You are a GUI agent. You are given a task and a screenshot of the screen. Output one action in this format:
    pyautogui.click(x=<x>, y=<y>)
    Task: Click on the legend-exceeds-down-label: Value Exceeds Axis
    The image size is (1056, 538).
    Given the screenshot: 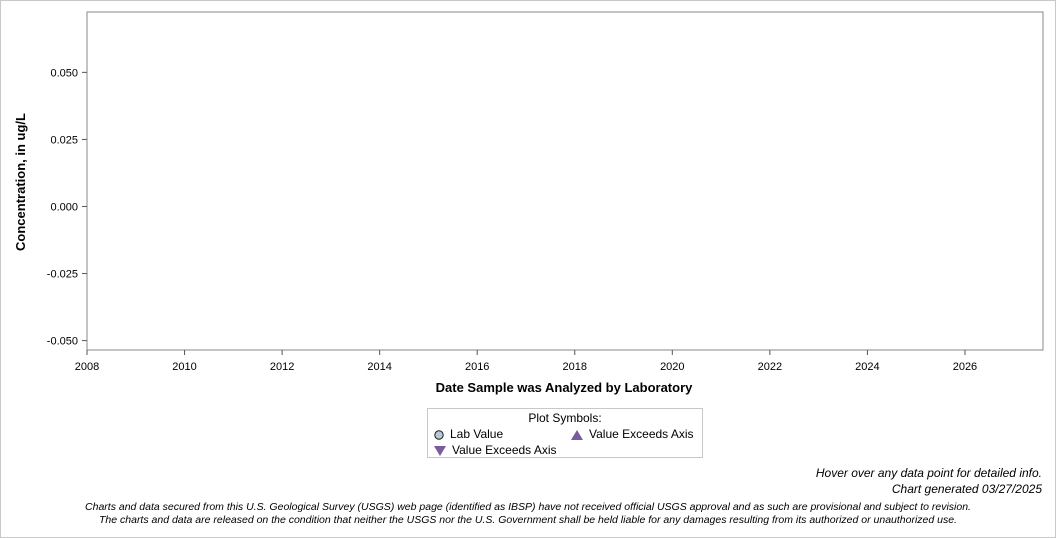 What is the action you would take?
    pyautogui.click(x=504, y=450)
    